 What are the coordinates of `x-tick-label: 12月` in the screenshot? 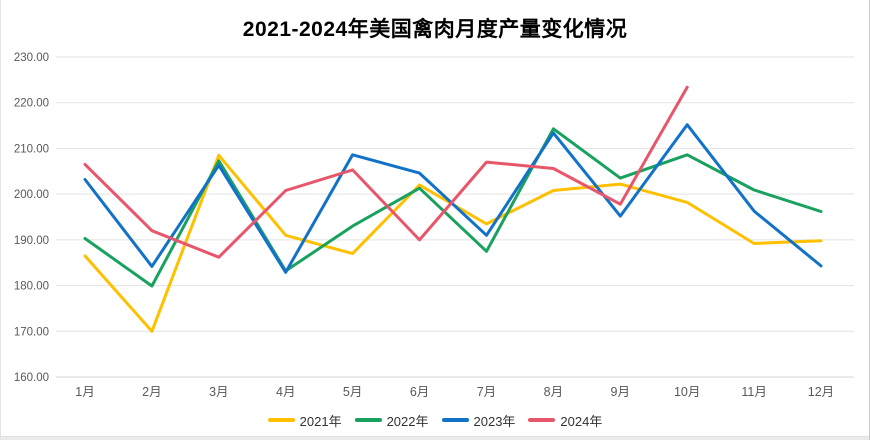 It's located at (821, 392).